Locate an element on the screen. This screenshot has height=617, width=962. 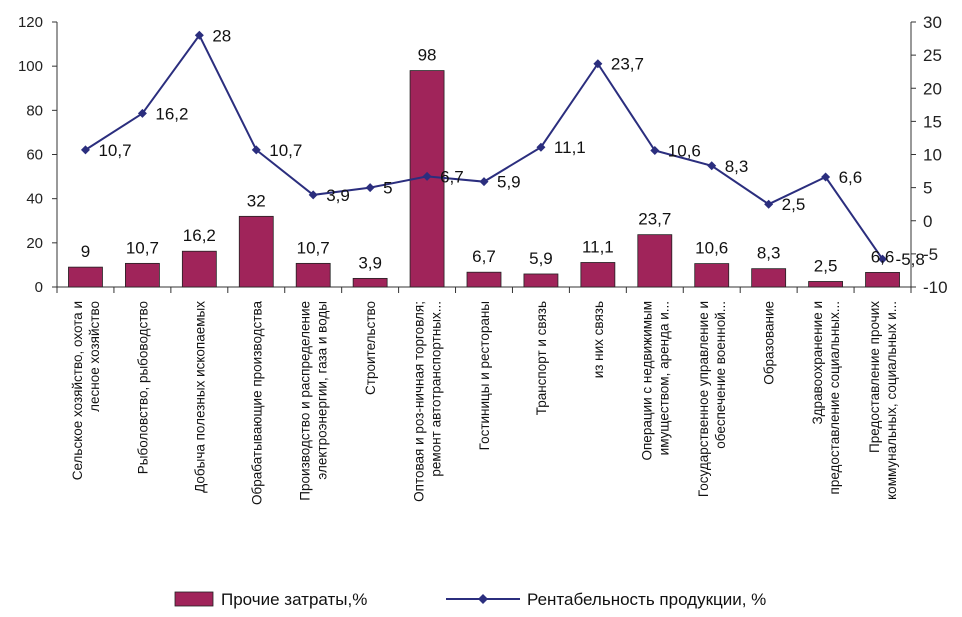
category-label: Добыча полезных ископаемых is located at coordinates (199, 397).